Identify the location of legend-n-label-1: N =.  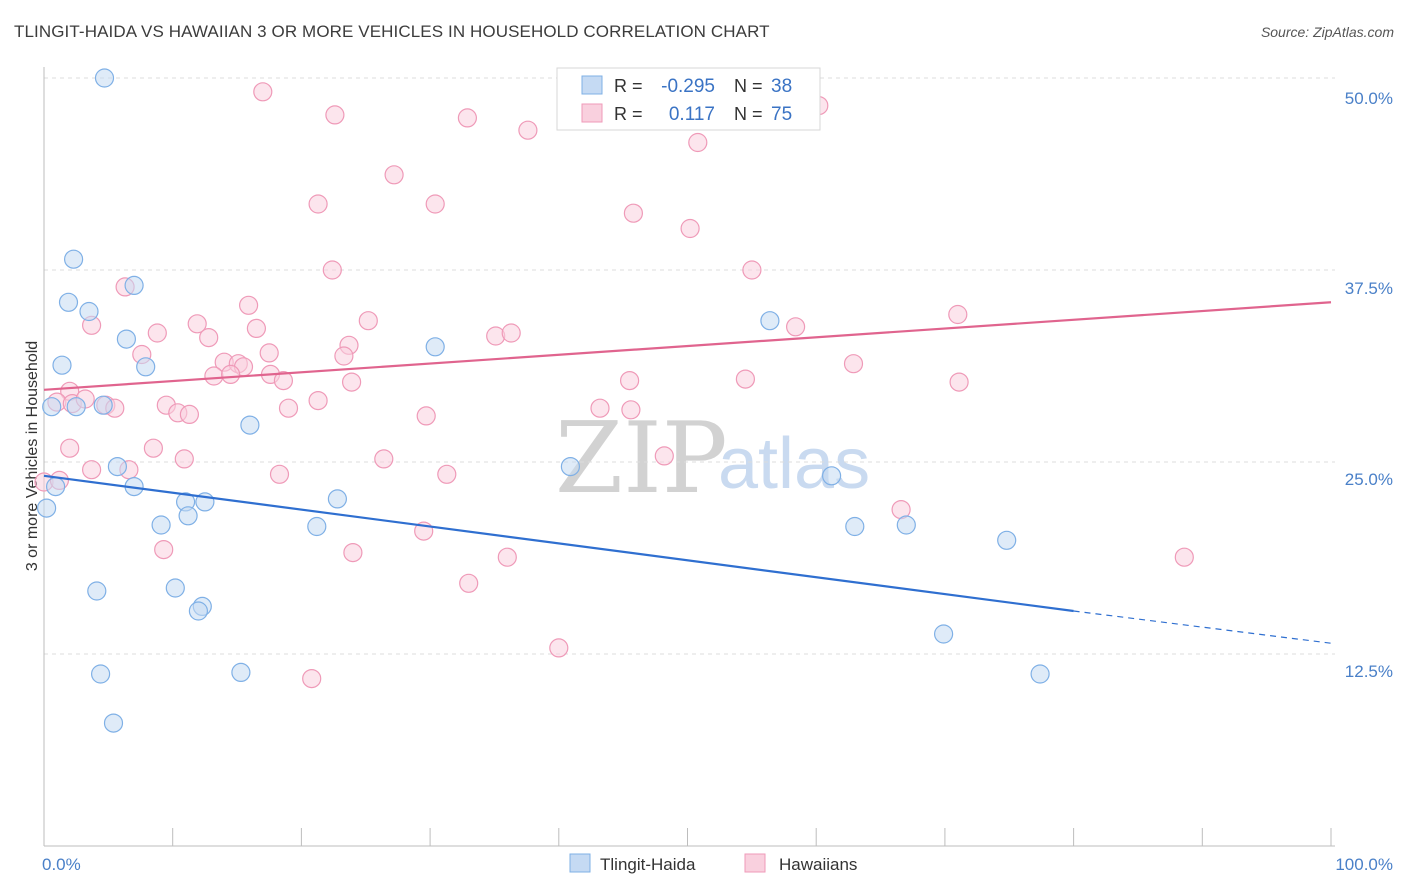
(748, 86).